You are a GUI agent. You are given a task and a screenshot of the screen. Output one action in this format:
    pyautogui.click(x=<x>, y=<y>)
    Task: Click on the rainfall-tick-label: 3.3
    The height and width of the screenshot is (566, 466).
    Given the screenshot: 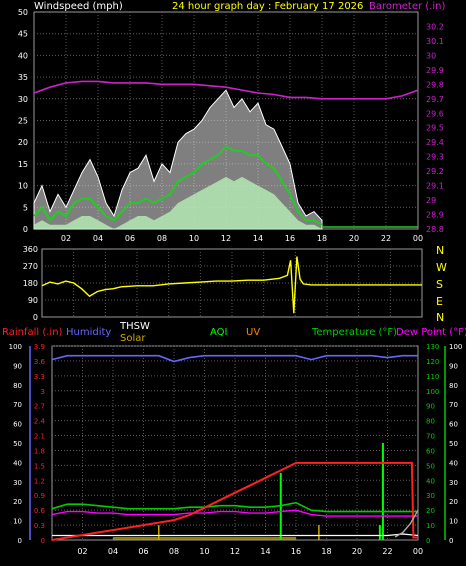 What is the action you would take?
    pyautogui.click(x=39, y=377)
    